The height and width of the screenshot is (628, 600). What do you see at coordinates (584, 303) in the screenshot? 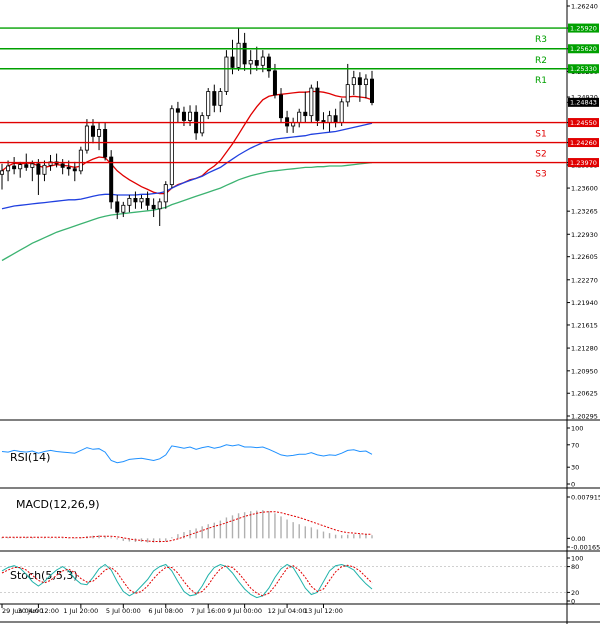
I see `price-tick-label: 1.21940` at bounding box center [584, 303].